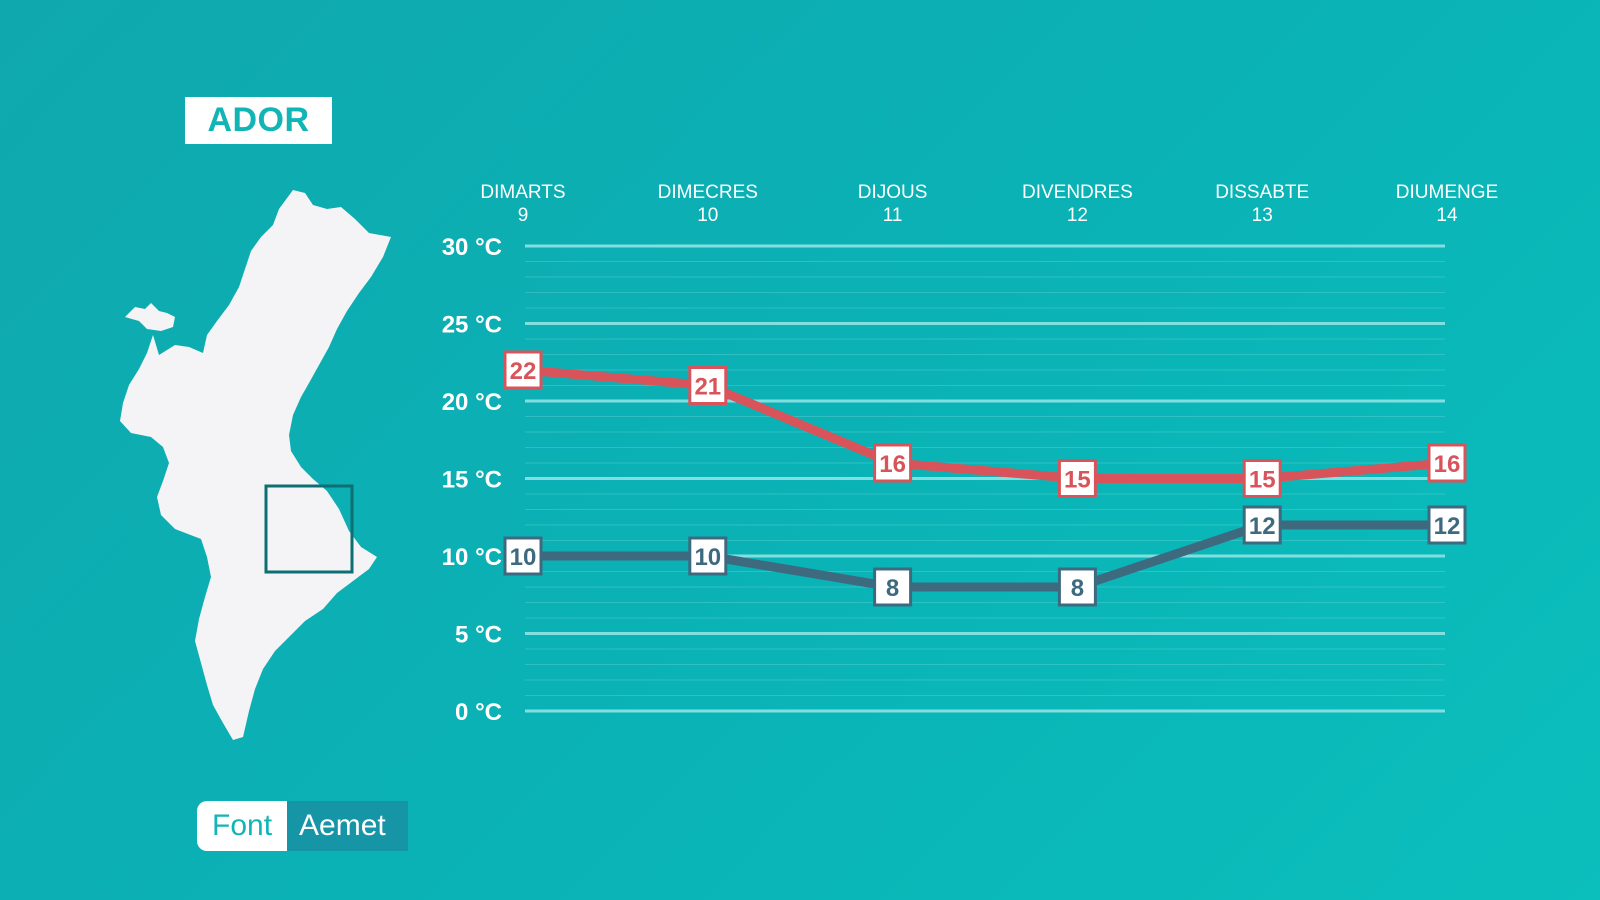 The image size is (1600, 900). I want to click on day-name-label: DIUMENGE, so click(1447, 192).